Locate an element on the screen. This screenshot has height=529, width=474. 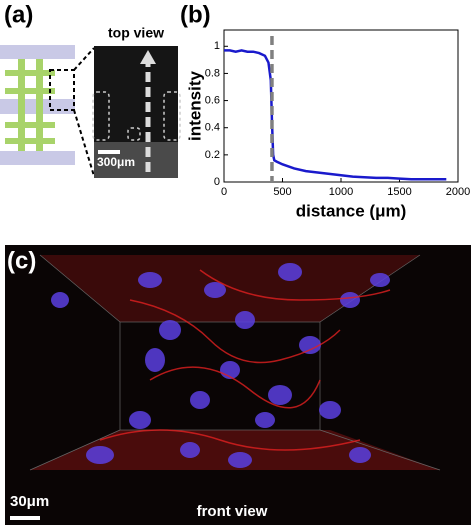
y-tick-label: 0.2 is located at coordinates (212, 155).